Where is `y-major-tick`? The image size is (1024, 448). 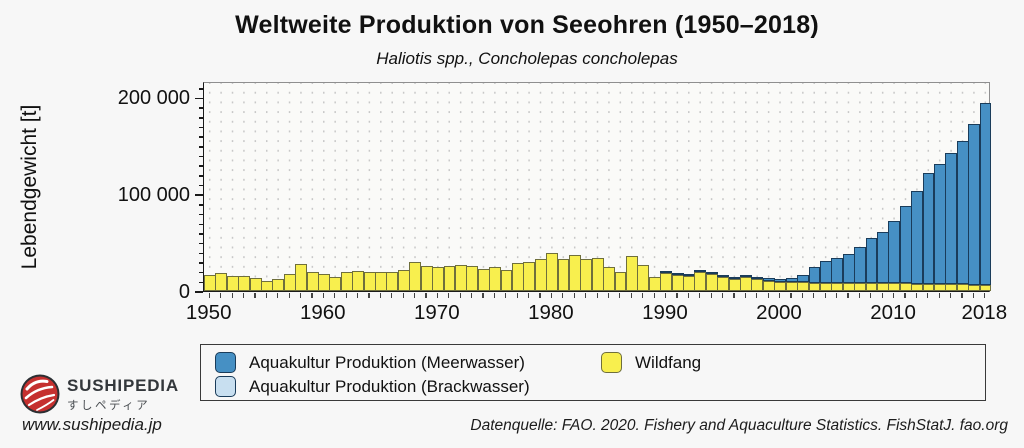
y-major-tick is located at coordinates (199, 195).